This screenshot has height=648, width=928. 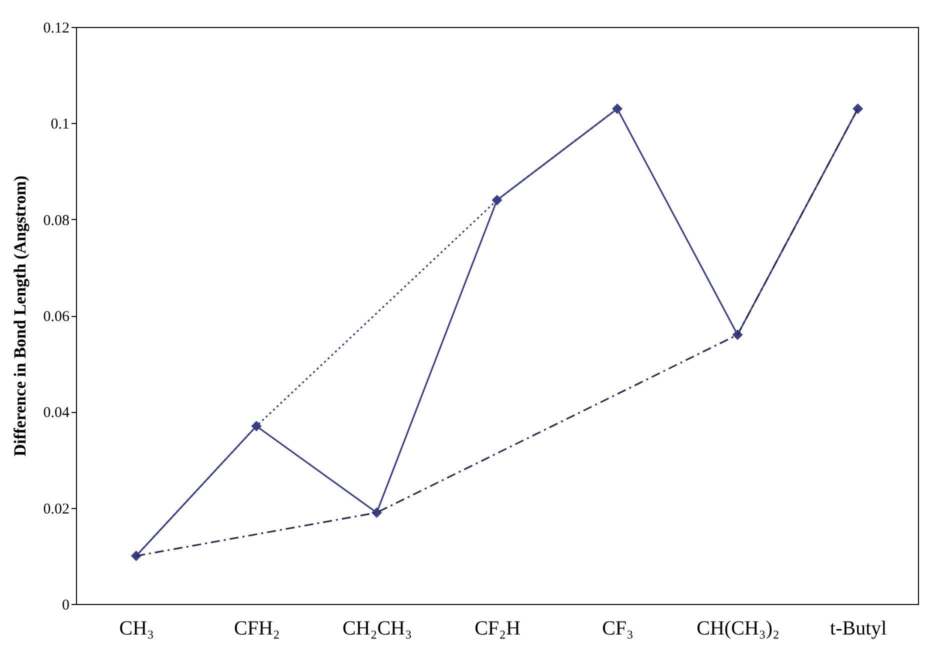 What do you see at coordinates (738, 629) in the screenshot?
I see `x-tick-label: CH(CH₃)₂` at bounding box center [738, 629].